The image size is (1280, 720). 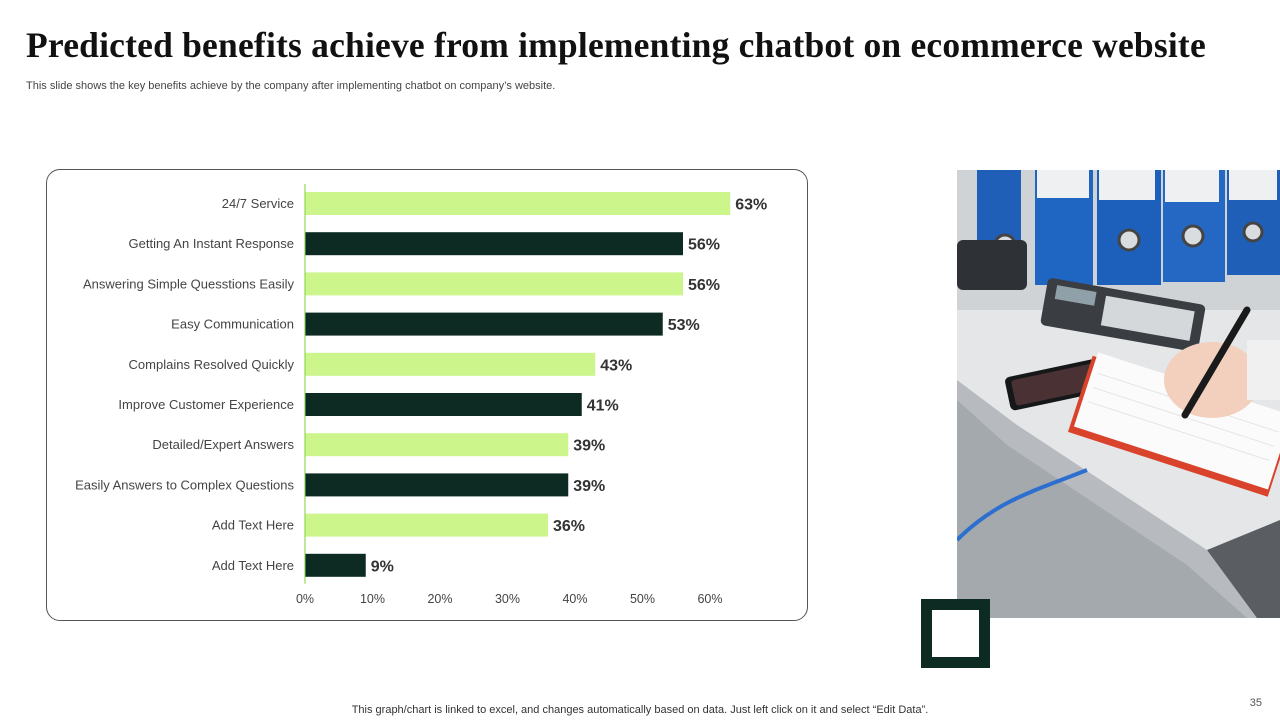 What do you see at coordinates (1255, 703) in the screenshot?
I see `page-number: 35` at bounding box center [1255, 703].